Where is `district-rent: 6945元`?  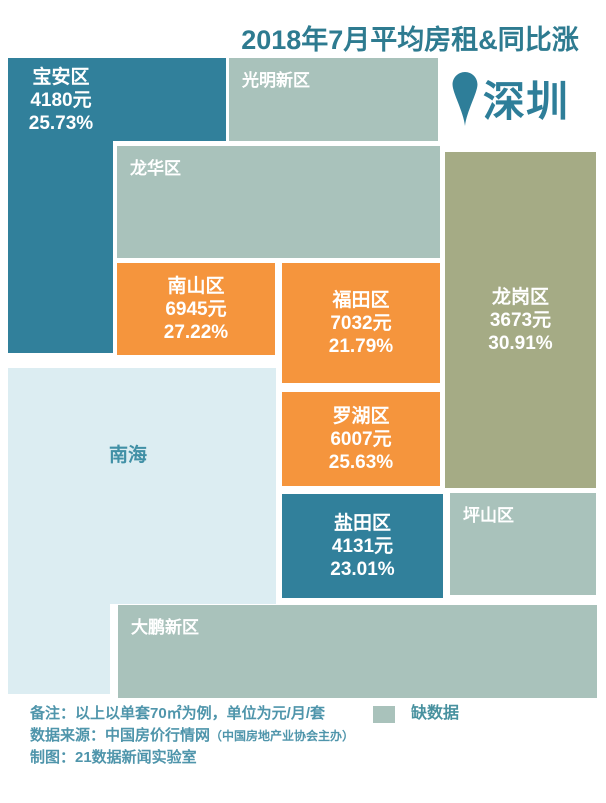
district-rent: 6945元 is located at coordinates (196, 309).